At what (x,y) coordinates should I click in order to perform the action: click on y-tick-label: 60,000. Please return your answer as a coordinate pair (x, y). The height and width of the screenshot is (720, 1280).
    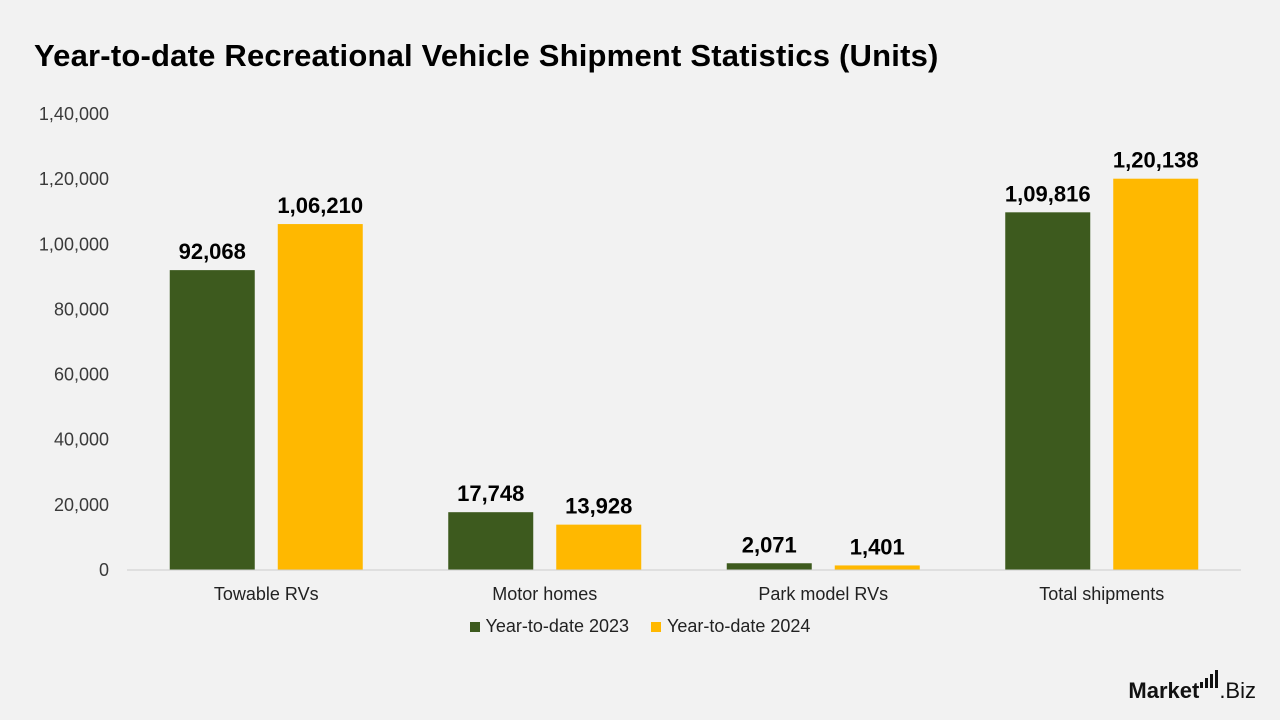
    Looking at the image, I should click on (81, 375).